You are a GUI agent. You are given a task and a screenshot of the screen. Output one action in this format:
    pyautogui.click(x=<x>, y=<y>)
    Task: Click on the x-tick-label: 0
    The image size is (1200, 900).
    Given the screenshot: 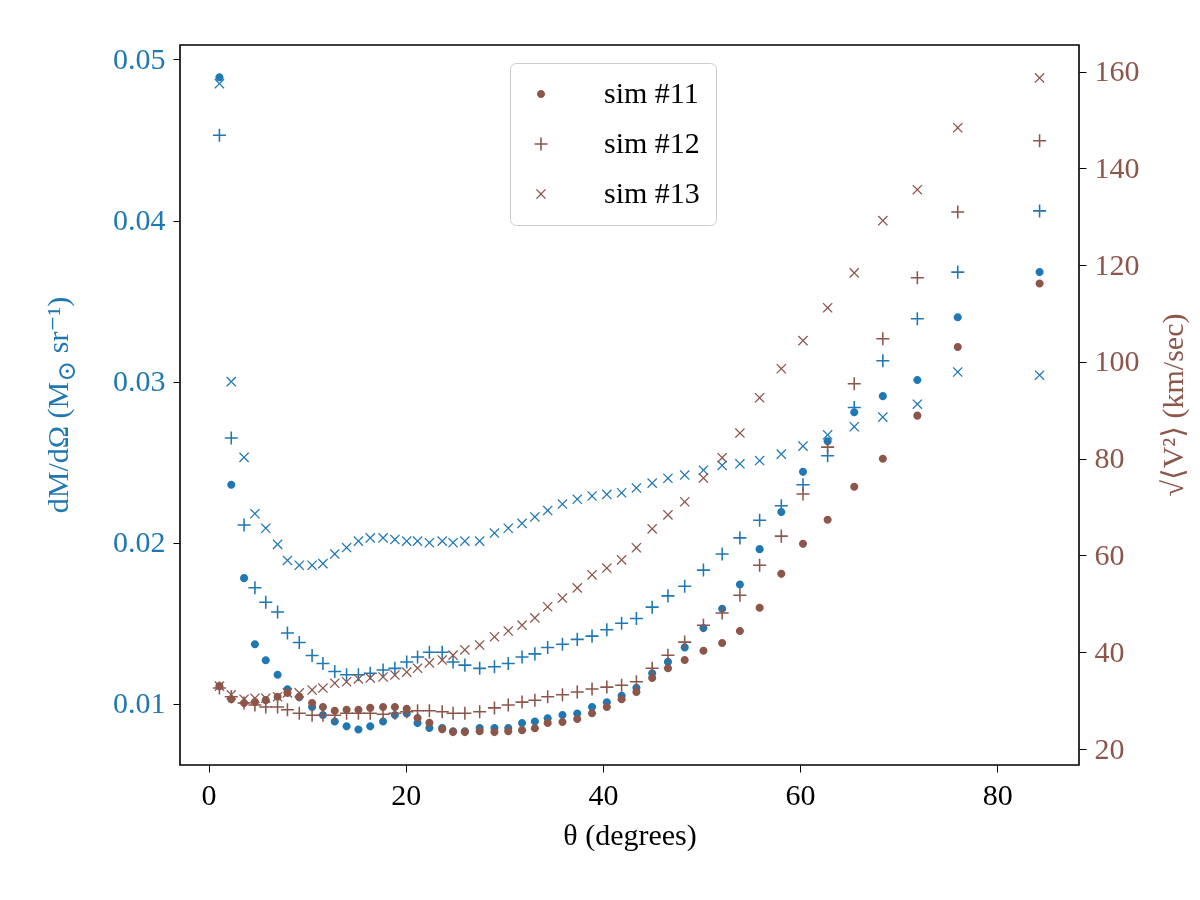 What is the action you would take?
    pyautogui.click(x=209, y=794)
    